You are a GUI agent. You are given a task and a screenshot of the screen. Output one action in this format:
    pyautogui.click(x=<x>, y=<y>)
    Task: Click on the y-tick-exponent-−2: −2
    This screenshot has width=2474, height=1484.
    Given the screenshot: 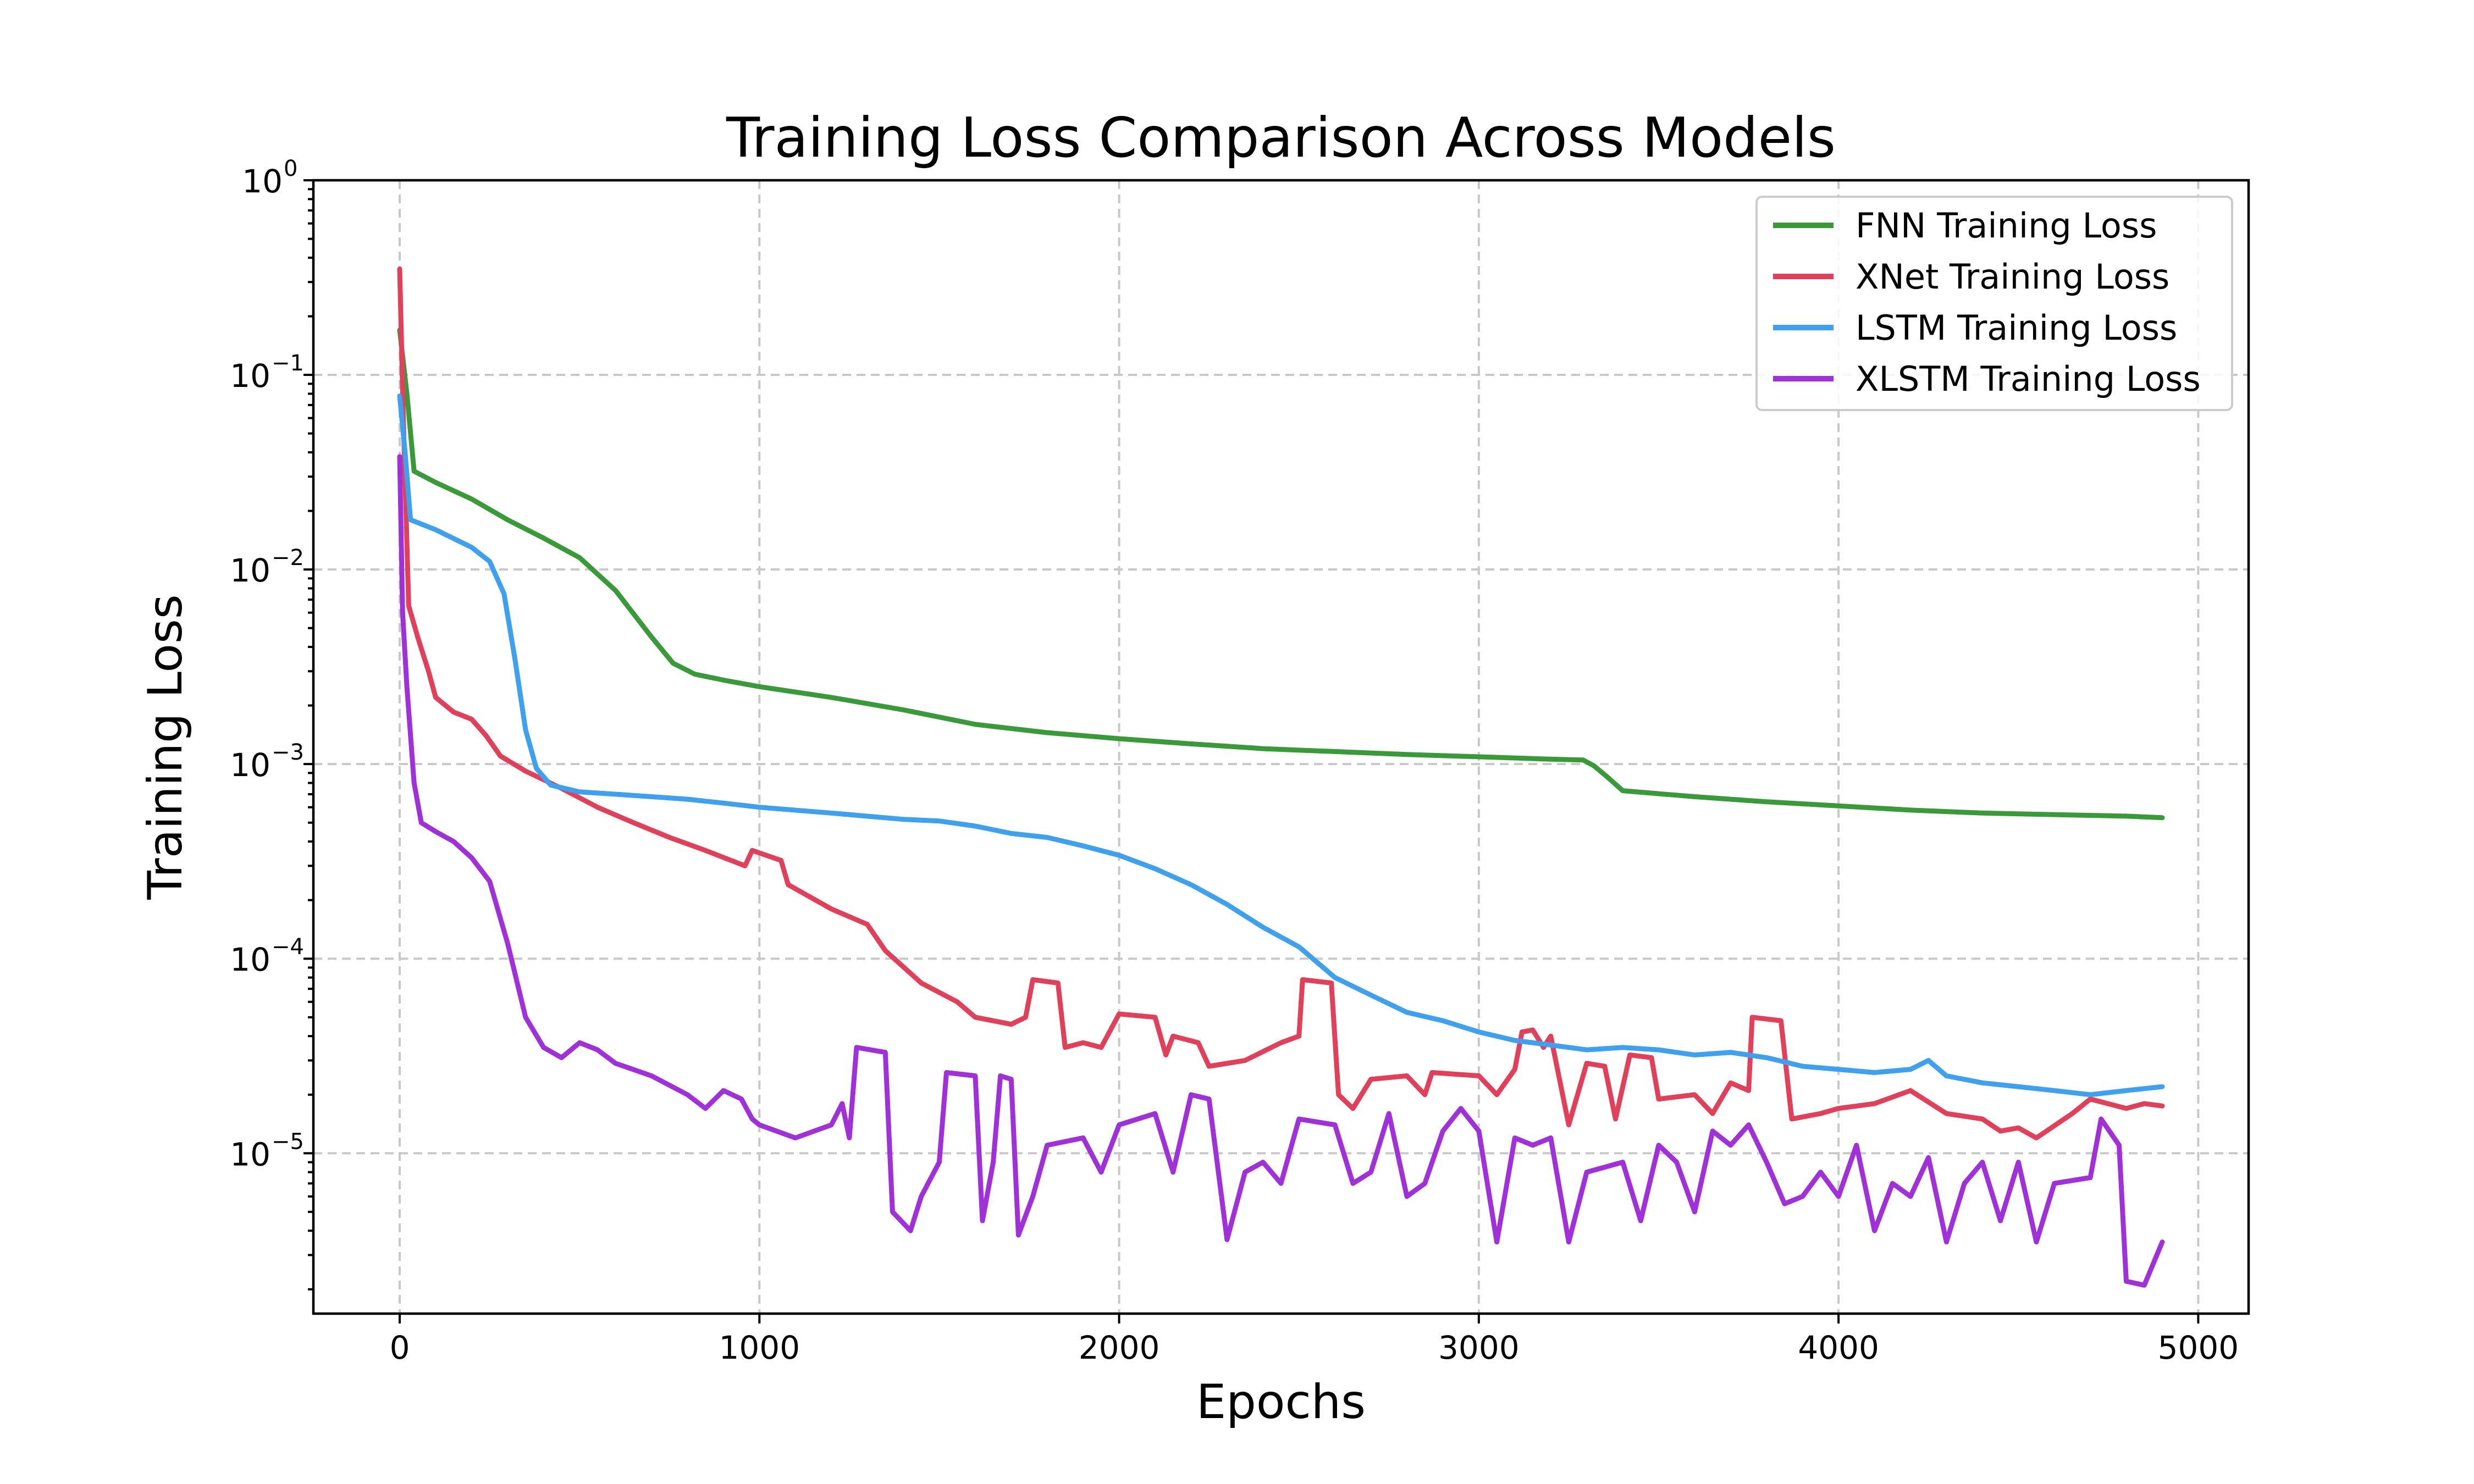 What is the action you would take?
    pyautogui.click(x=288, y=558)
    